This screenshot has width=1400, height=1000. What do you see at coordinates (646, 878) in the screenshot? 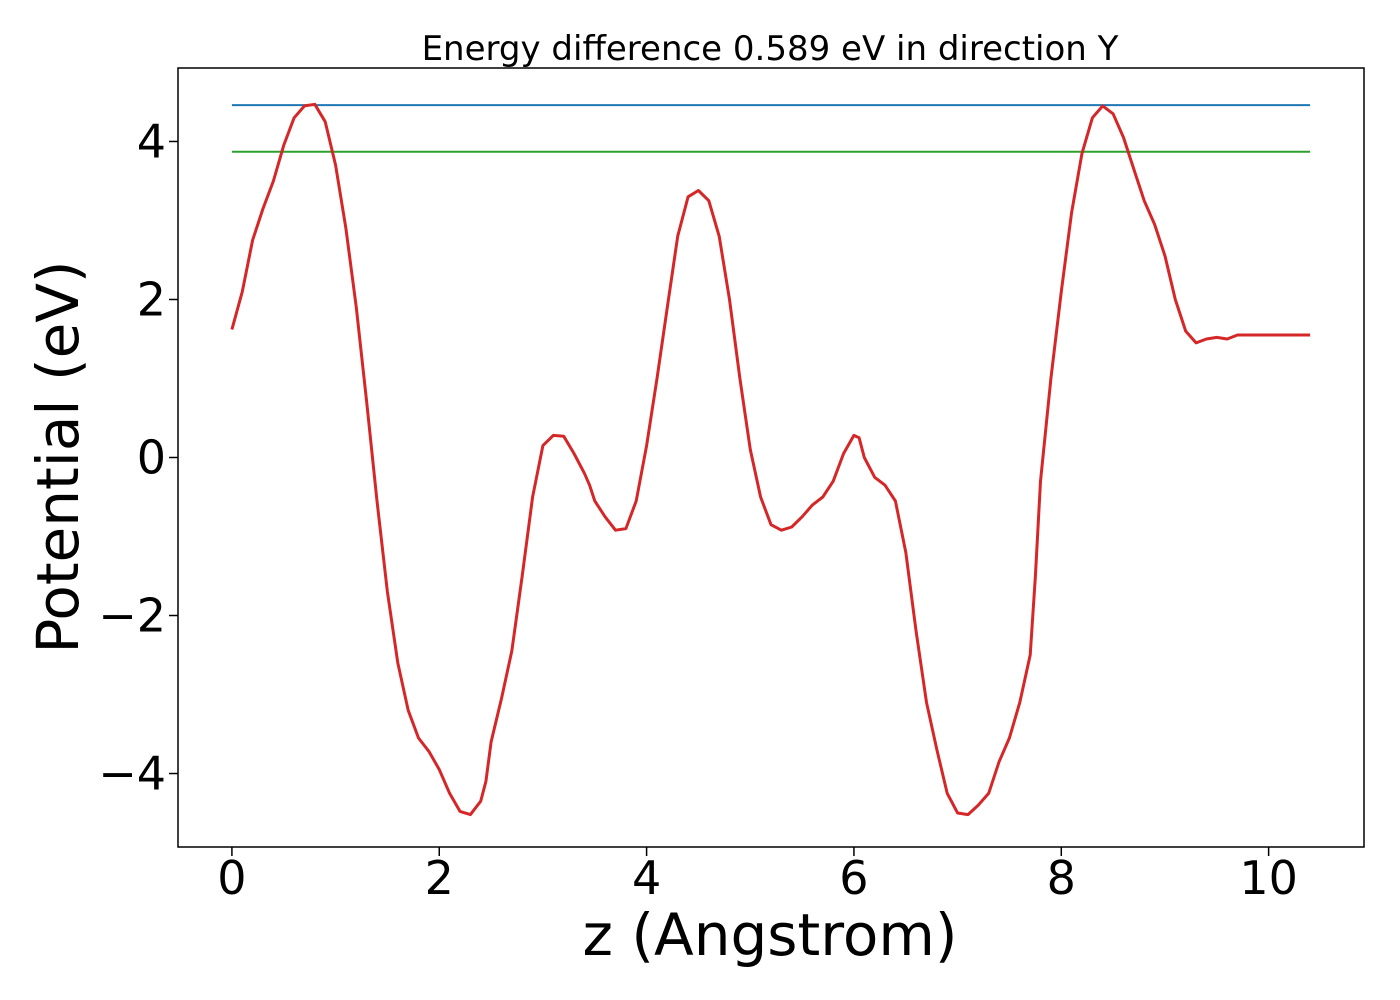
I see `x-tick-label: 4` at bounding box center [646, 878].